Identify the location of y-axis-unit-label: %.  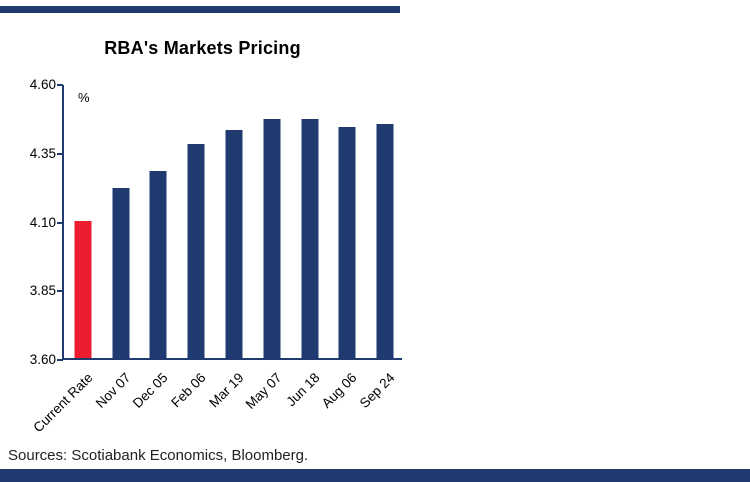
(84, 97).